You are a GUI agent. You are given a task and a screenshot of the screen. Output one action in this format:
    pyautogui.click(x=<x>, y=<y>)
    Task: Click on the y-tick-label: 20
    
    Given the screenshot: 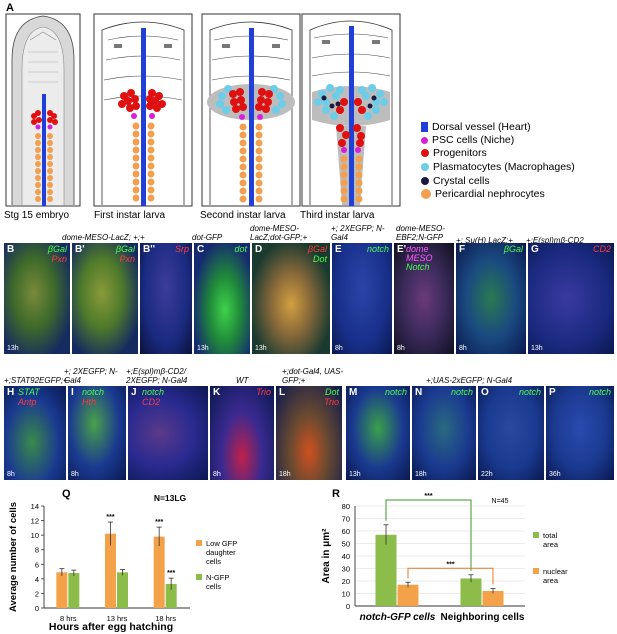 What is the action you would take?
    pyautogui.click(x=346, y=581)
    